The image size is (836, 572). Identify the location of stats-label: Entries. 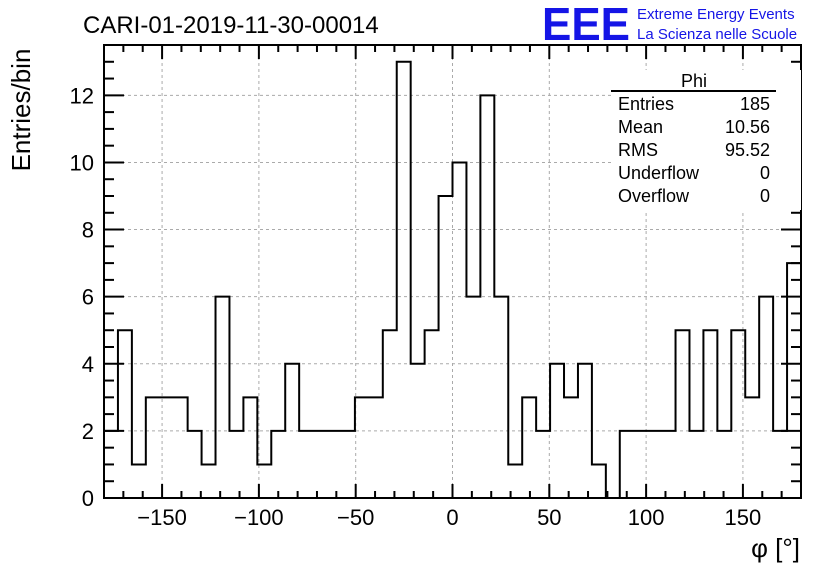
(646, 104).